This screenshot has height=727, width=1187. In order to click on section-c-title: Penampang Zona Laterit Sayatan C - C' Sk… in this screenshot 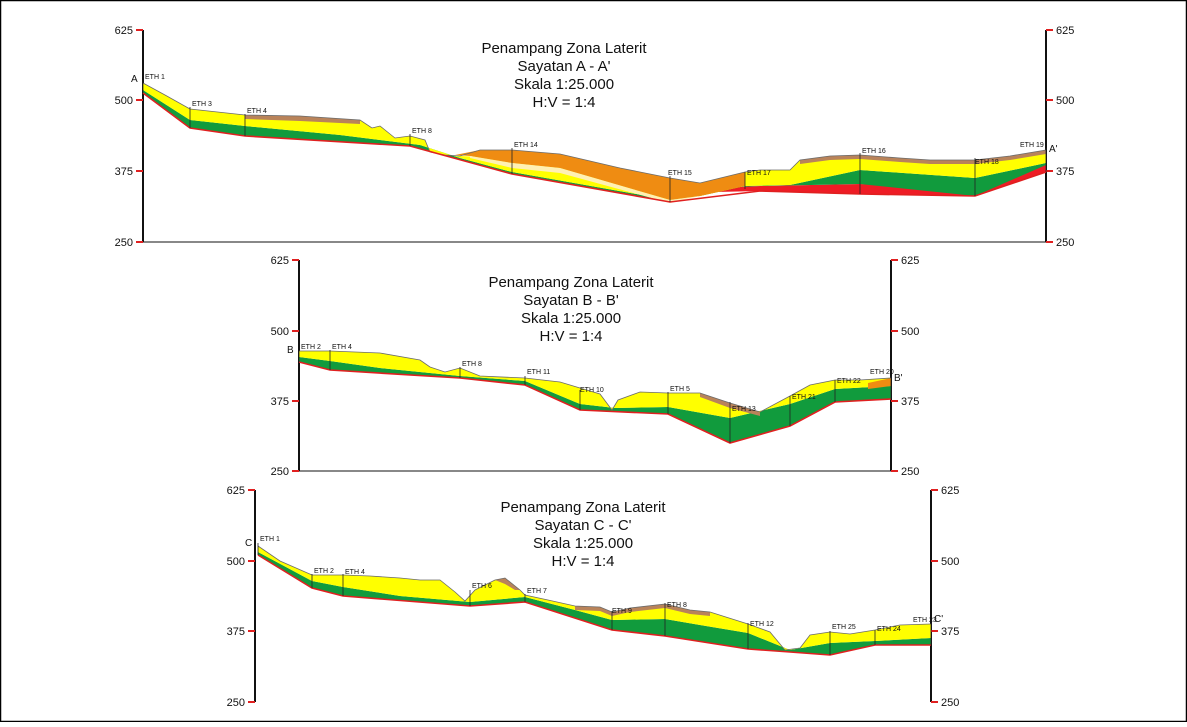, I will do `click(583, 534)`.